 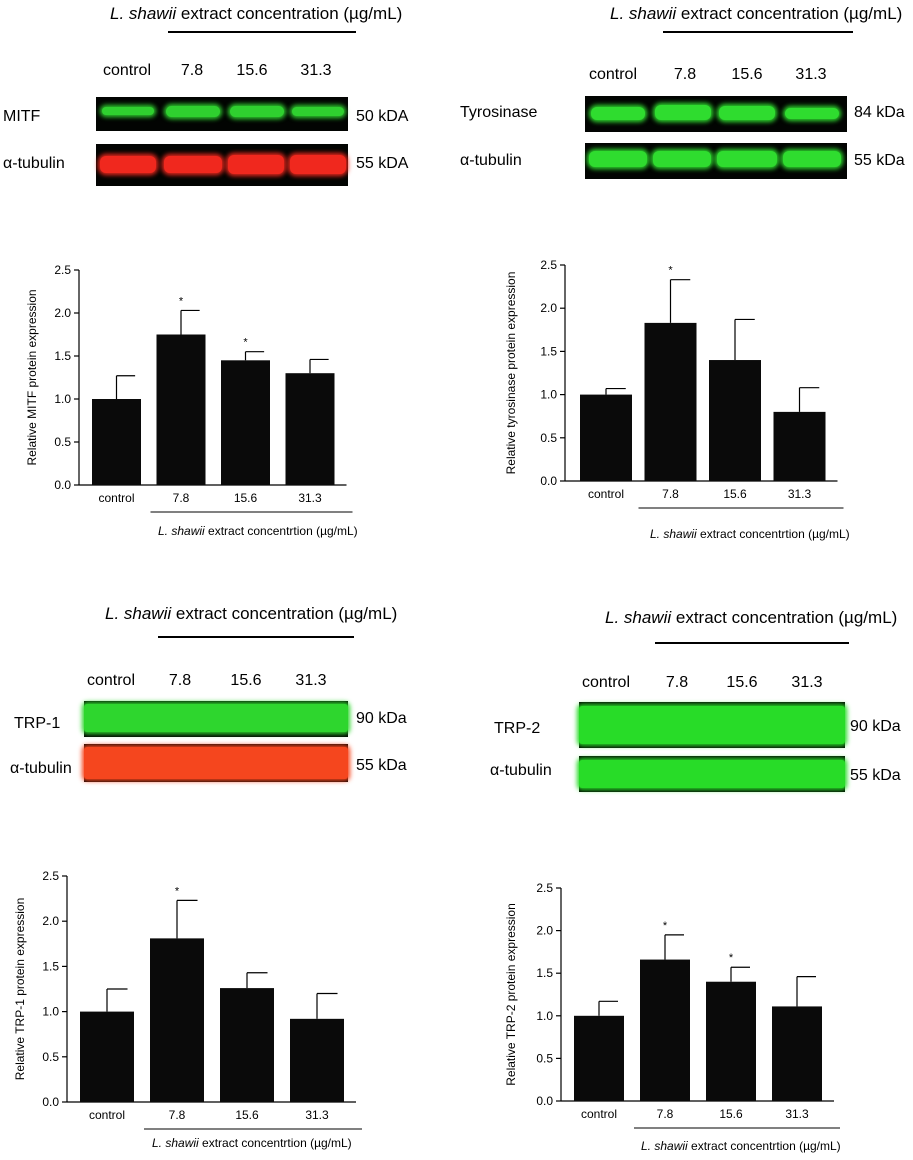 What do you see at coordinates (879, 160) in the screenshot?
I see `molecular-weight-label: 55 kDa` at bounding box center [879, 160].